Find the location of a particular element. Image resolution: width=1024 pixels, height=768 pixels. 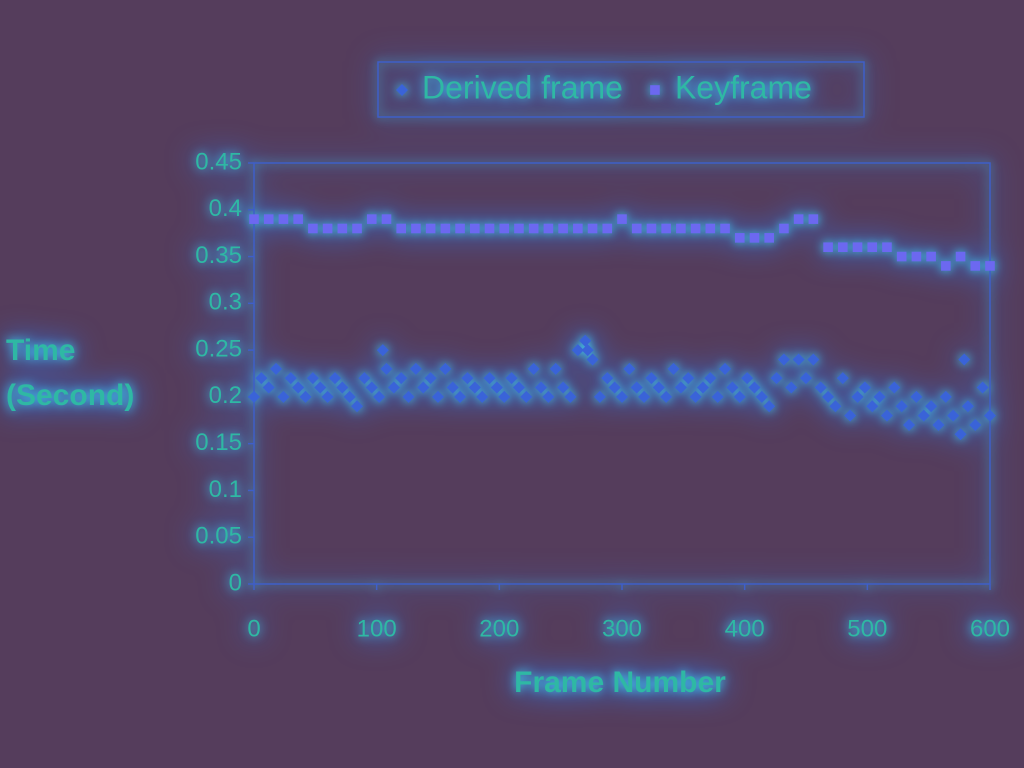

y-tick-label: 0.4 is located at coordinates (225, 208).